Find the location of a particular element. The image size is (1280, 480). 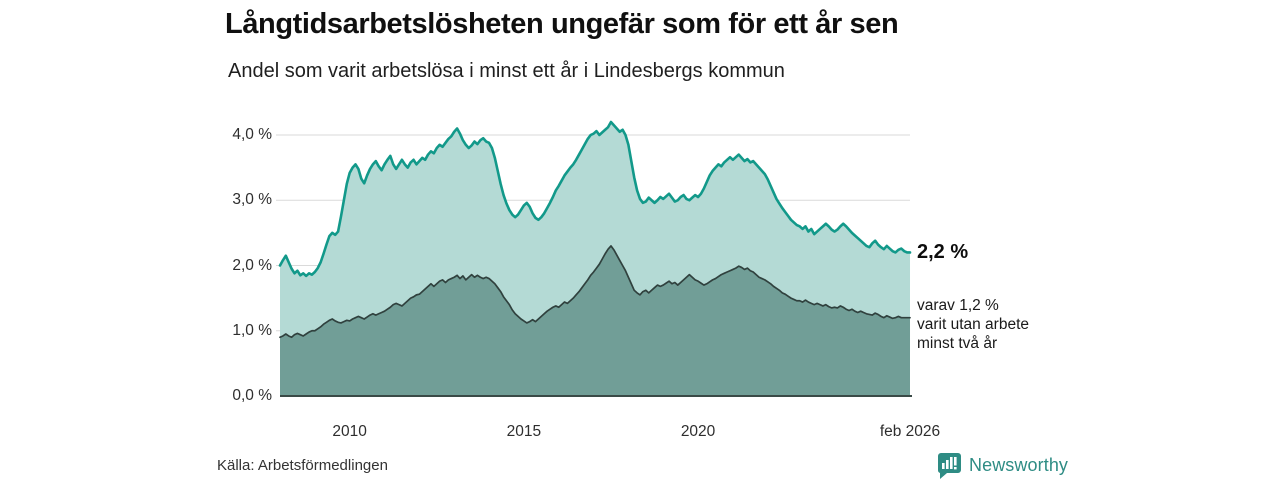

x-axis-tick-label: feb 2026 is located at coordinates (910, 431).